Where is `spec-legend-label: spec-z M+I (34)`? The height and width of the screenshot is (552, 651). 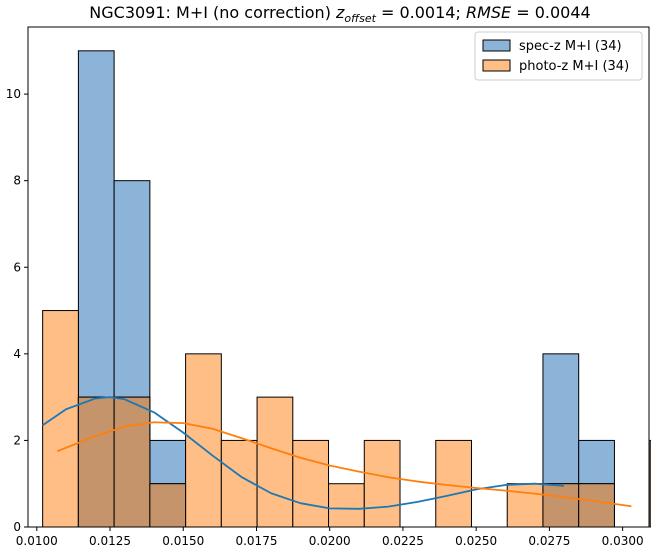 spec-legend-label: spec-z M+I (34) is located at coordinates (570, 46).